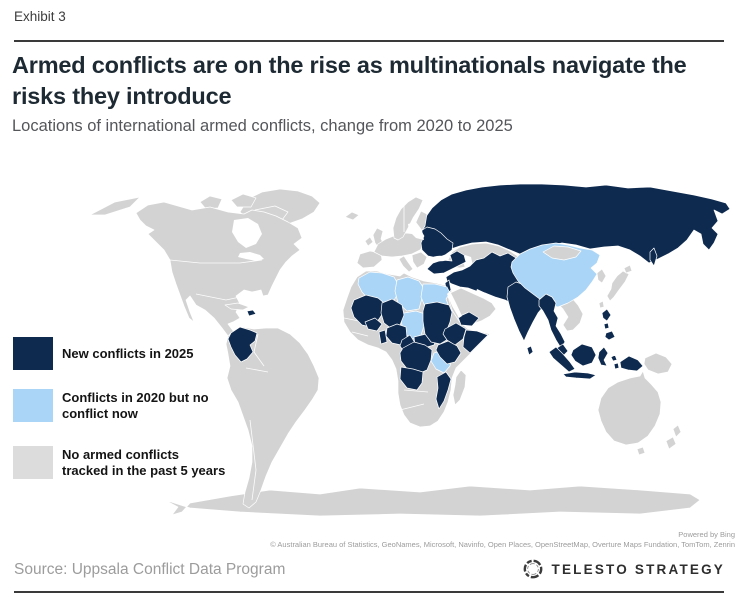 This screenshot has width=738, height=603. What do you see at coordinates (555, 275) in the screenshot?
I see `region-china` at bounding box center [555, 275].